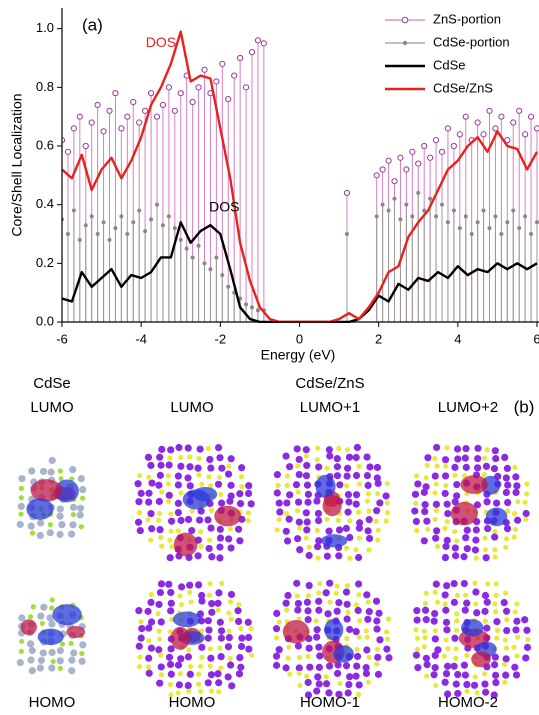 The image size is (539, 715). What do you see at coordinates (468, 702) in the screenshot?
I see `orbital-footer: HOMO-2` at bounding box center [468, 702].